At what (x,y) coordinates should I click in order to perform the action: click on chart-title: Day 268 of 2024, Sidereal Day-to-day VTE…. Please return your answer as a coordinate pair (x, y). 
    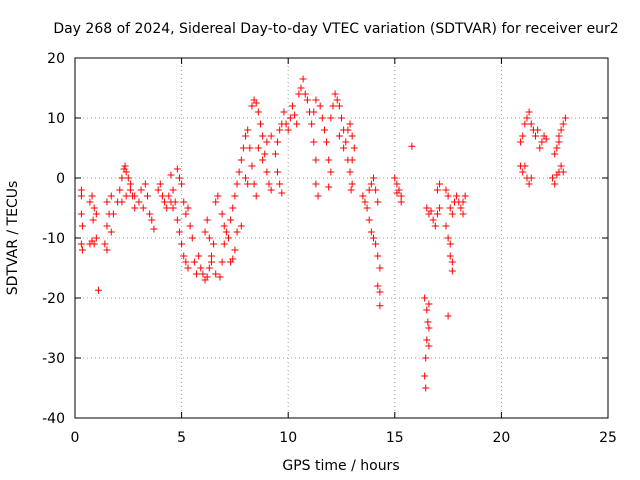
    Looking at the image, I should click on (335, 29).